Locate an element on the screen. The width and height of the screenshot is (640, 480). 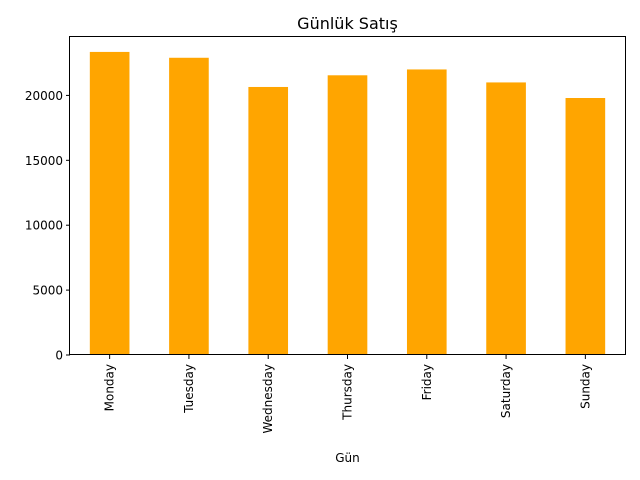
x-tick-label: Wednesday is located at coordinates (268, 398).